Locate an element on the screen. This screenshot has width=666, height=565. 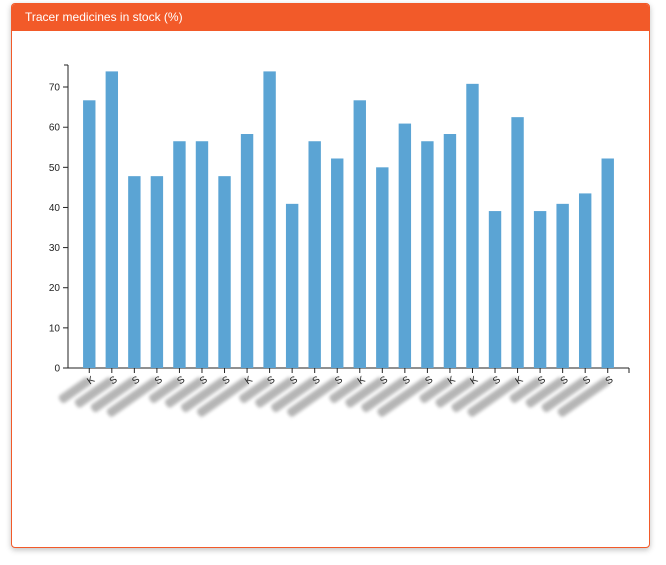
y-tick-label: 10 is located at coordinates (55, 328).